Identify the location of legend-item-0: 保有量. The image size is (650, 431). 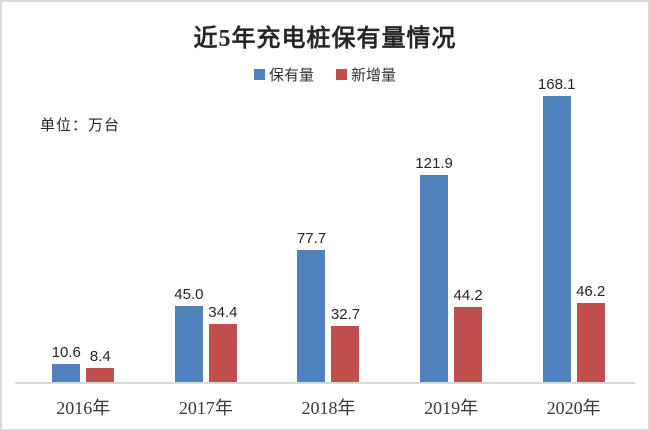
(283, 74).